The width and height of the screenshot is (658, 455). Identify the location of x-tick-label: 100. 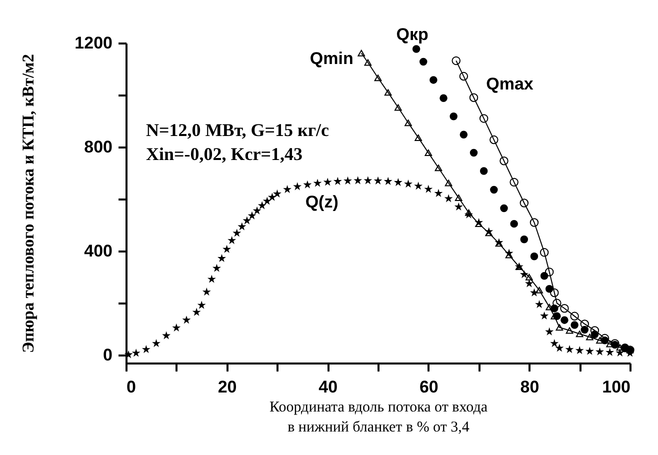
(616, 387).